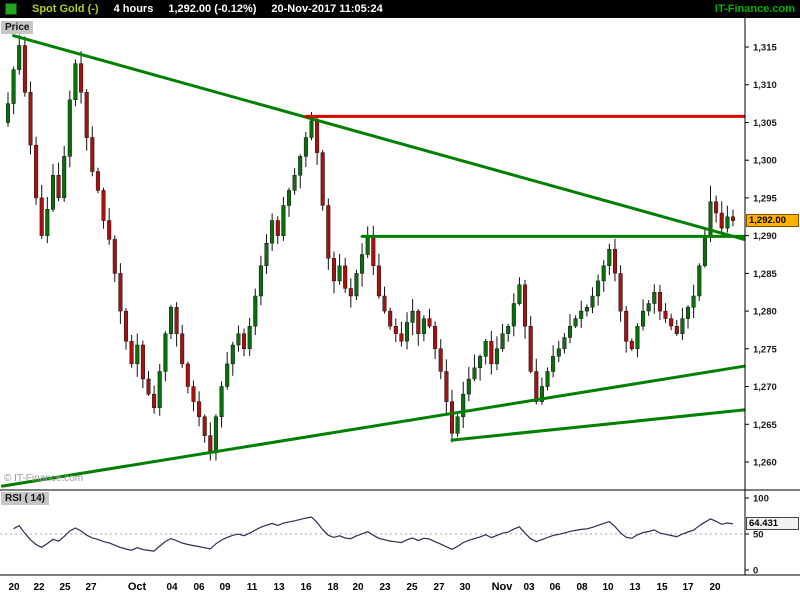  What do you see at coordinates (754, 9) in the screenshot?
I see `brand-link: IT-Finance.com` at bounding box center [754, 9].